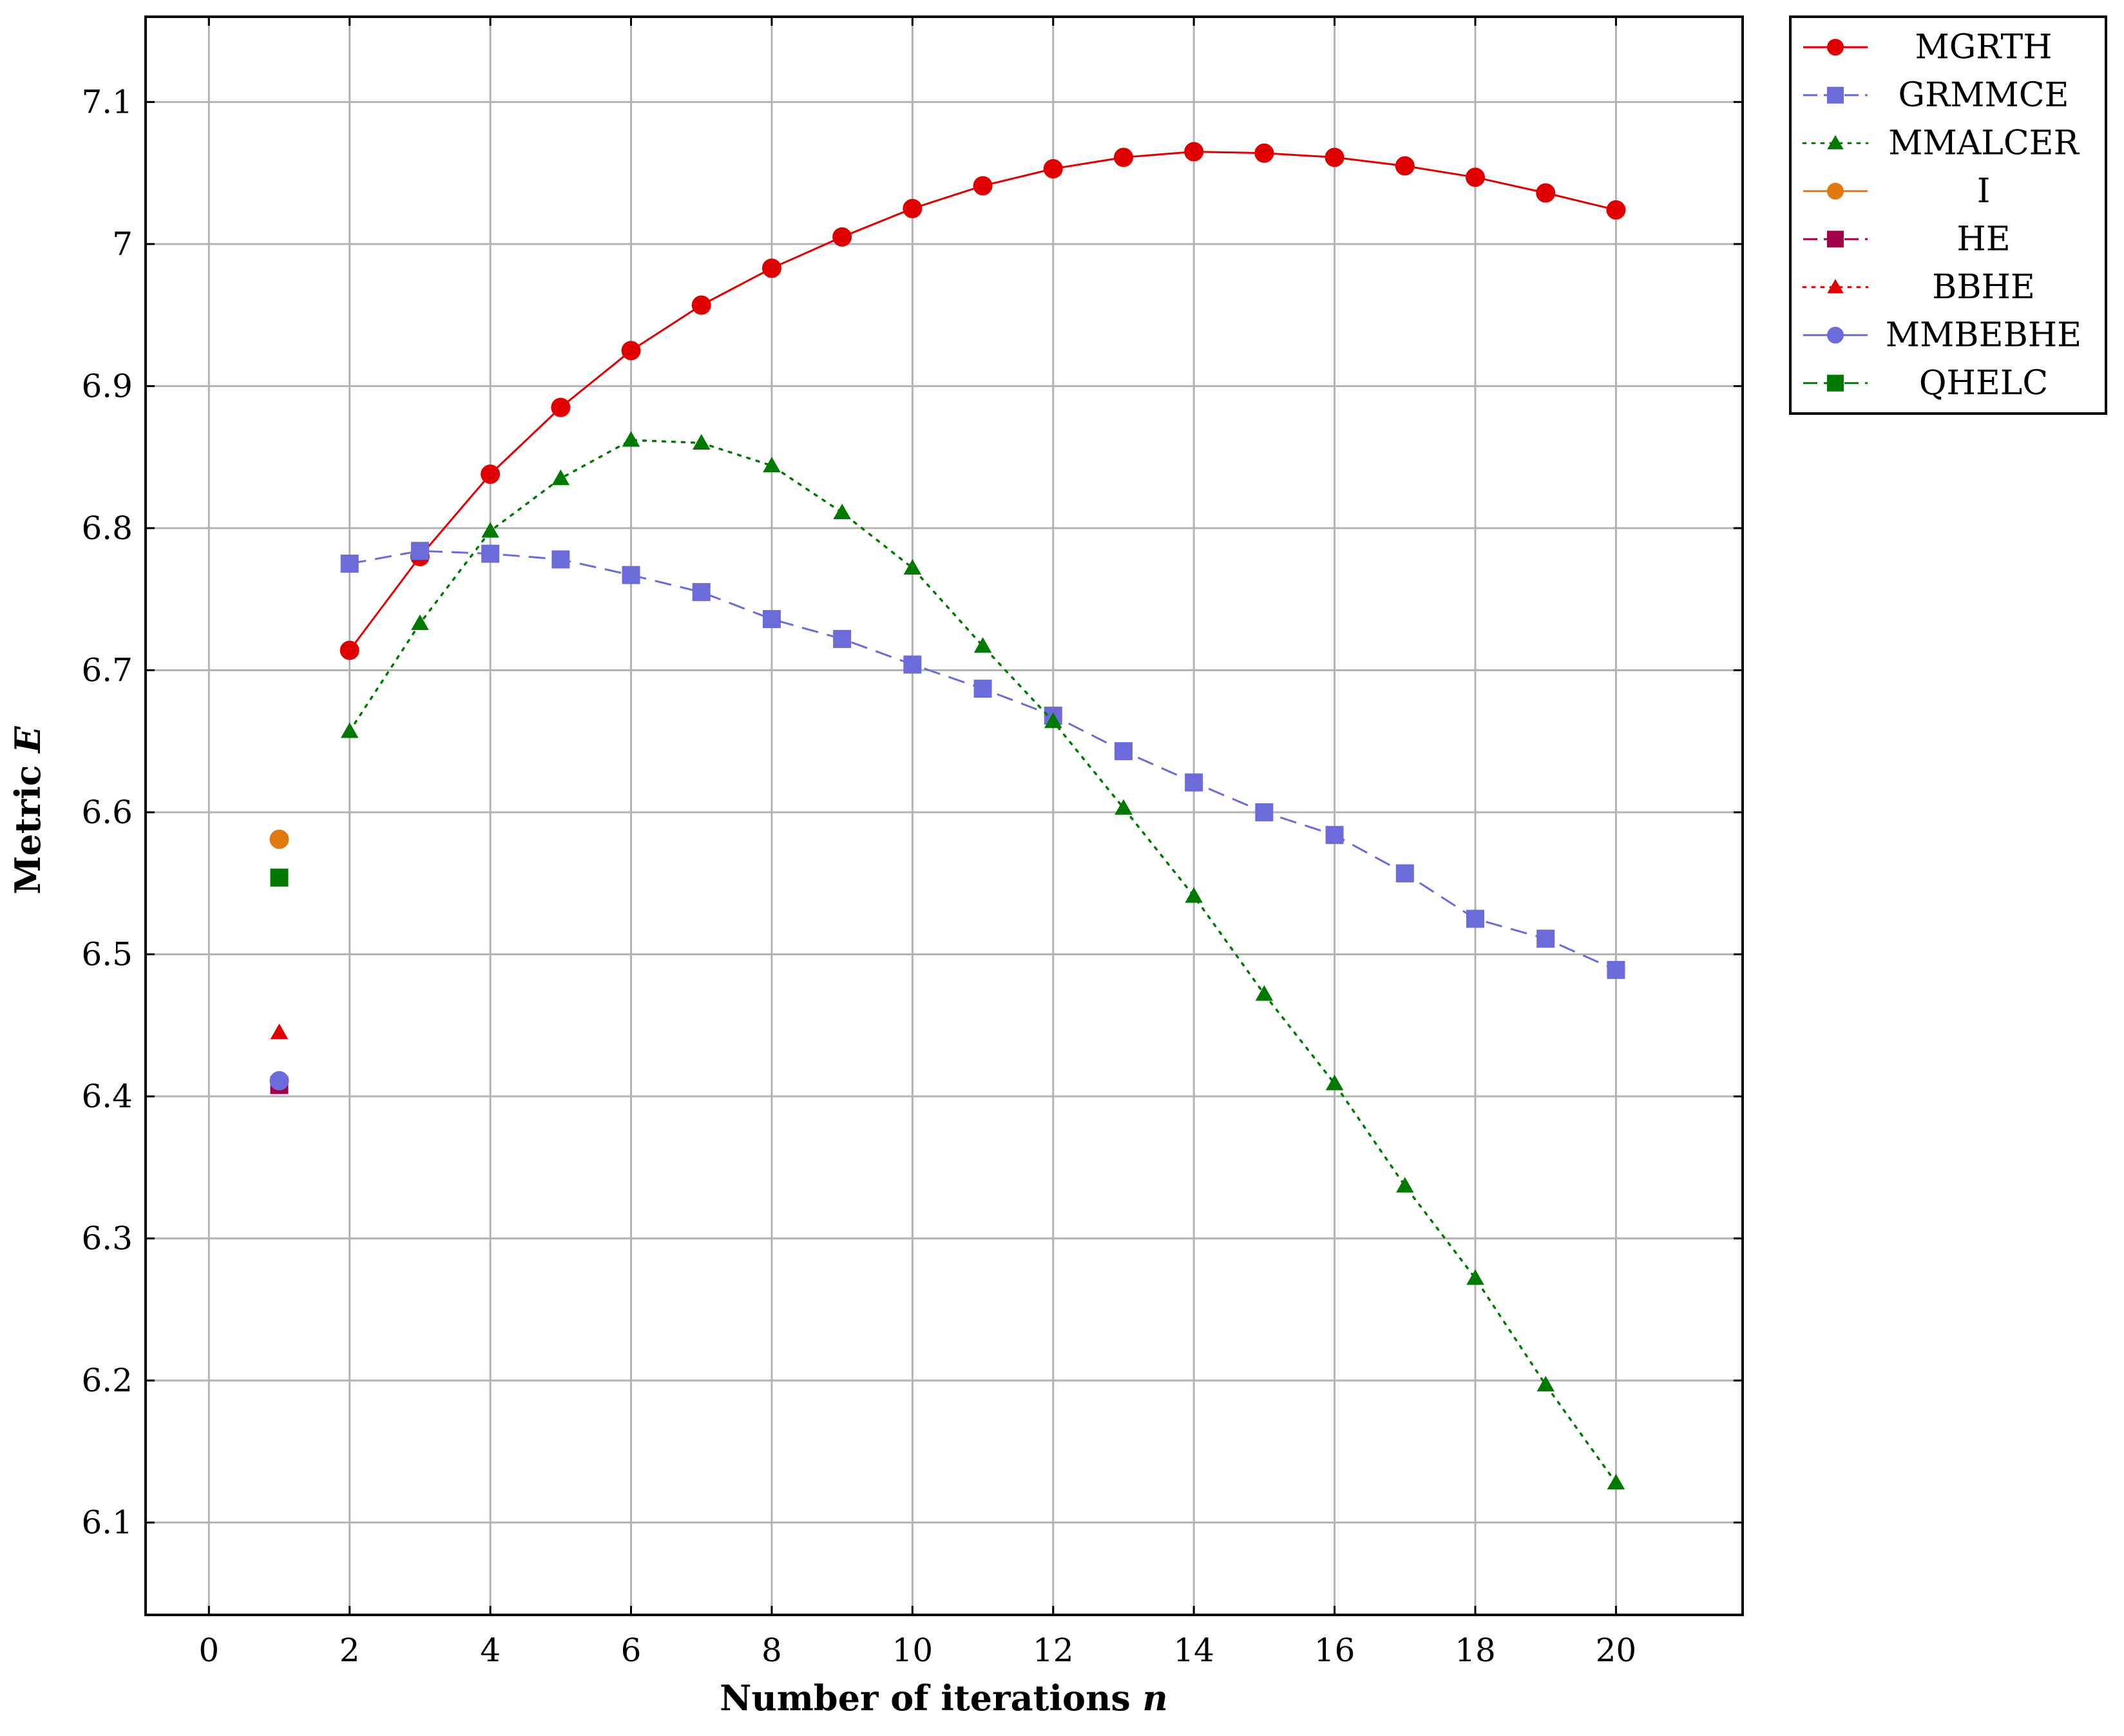 The height and width of the screenshot is (1736, 2124). Describe the element at coordinates (1984, 335) in the screenshot. I see `legend-label: MMBEBHE` at that location.